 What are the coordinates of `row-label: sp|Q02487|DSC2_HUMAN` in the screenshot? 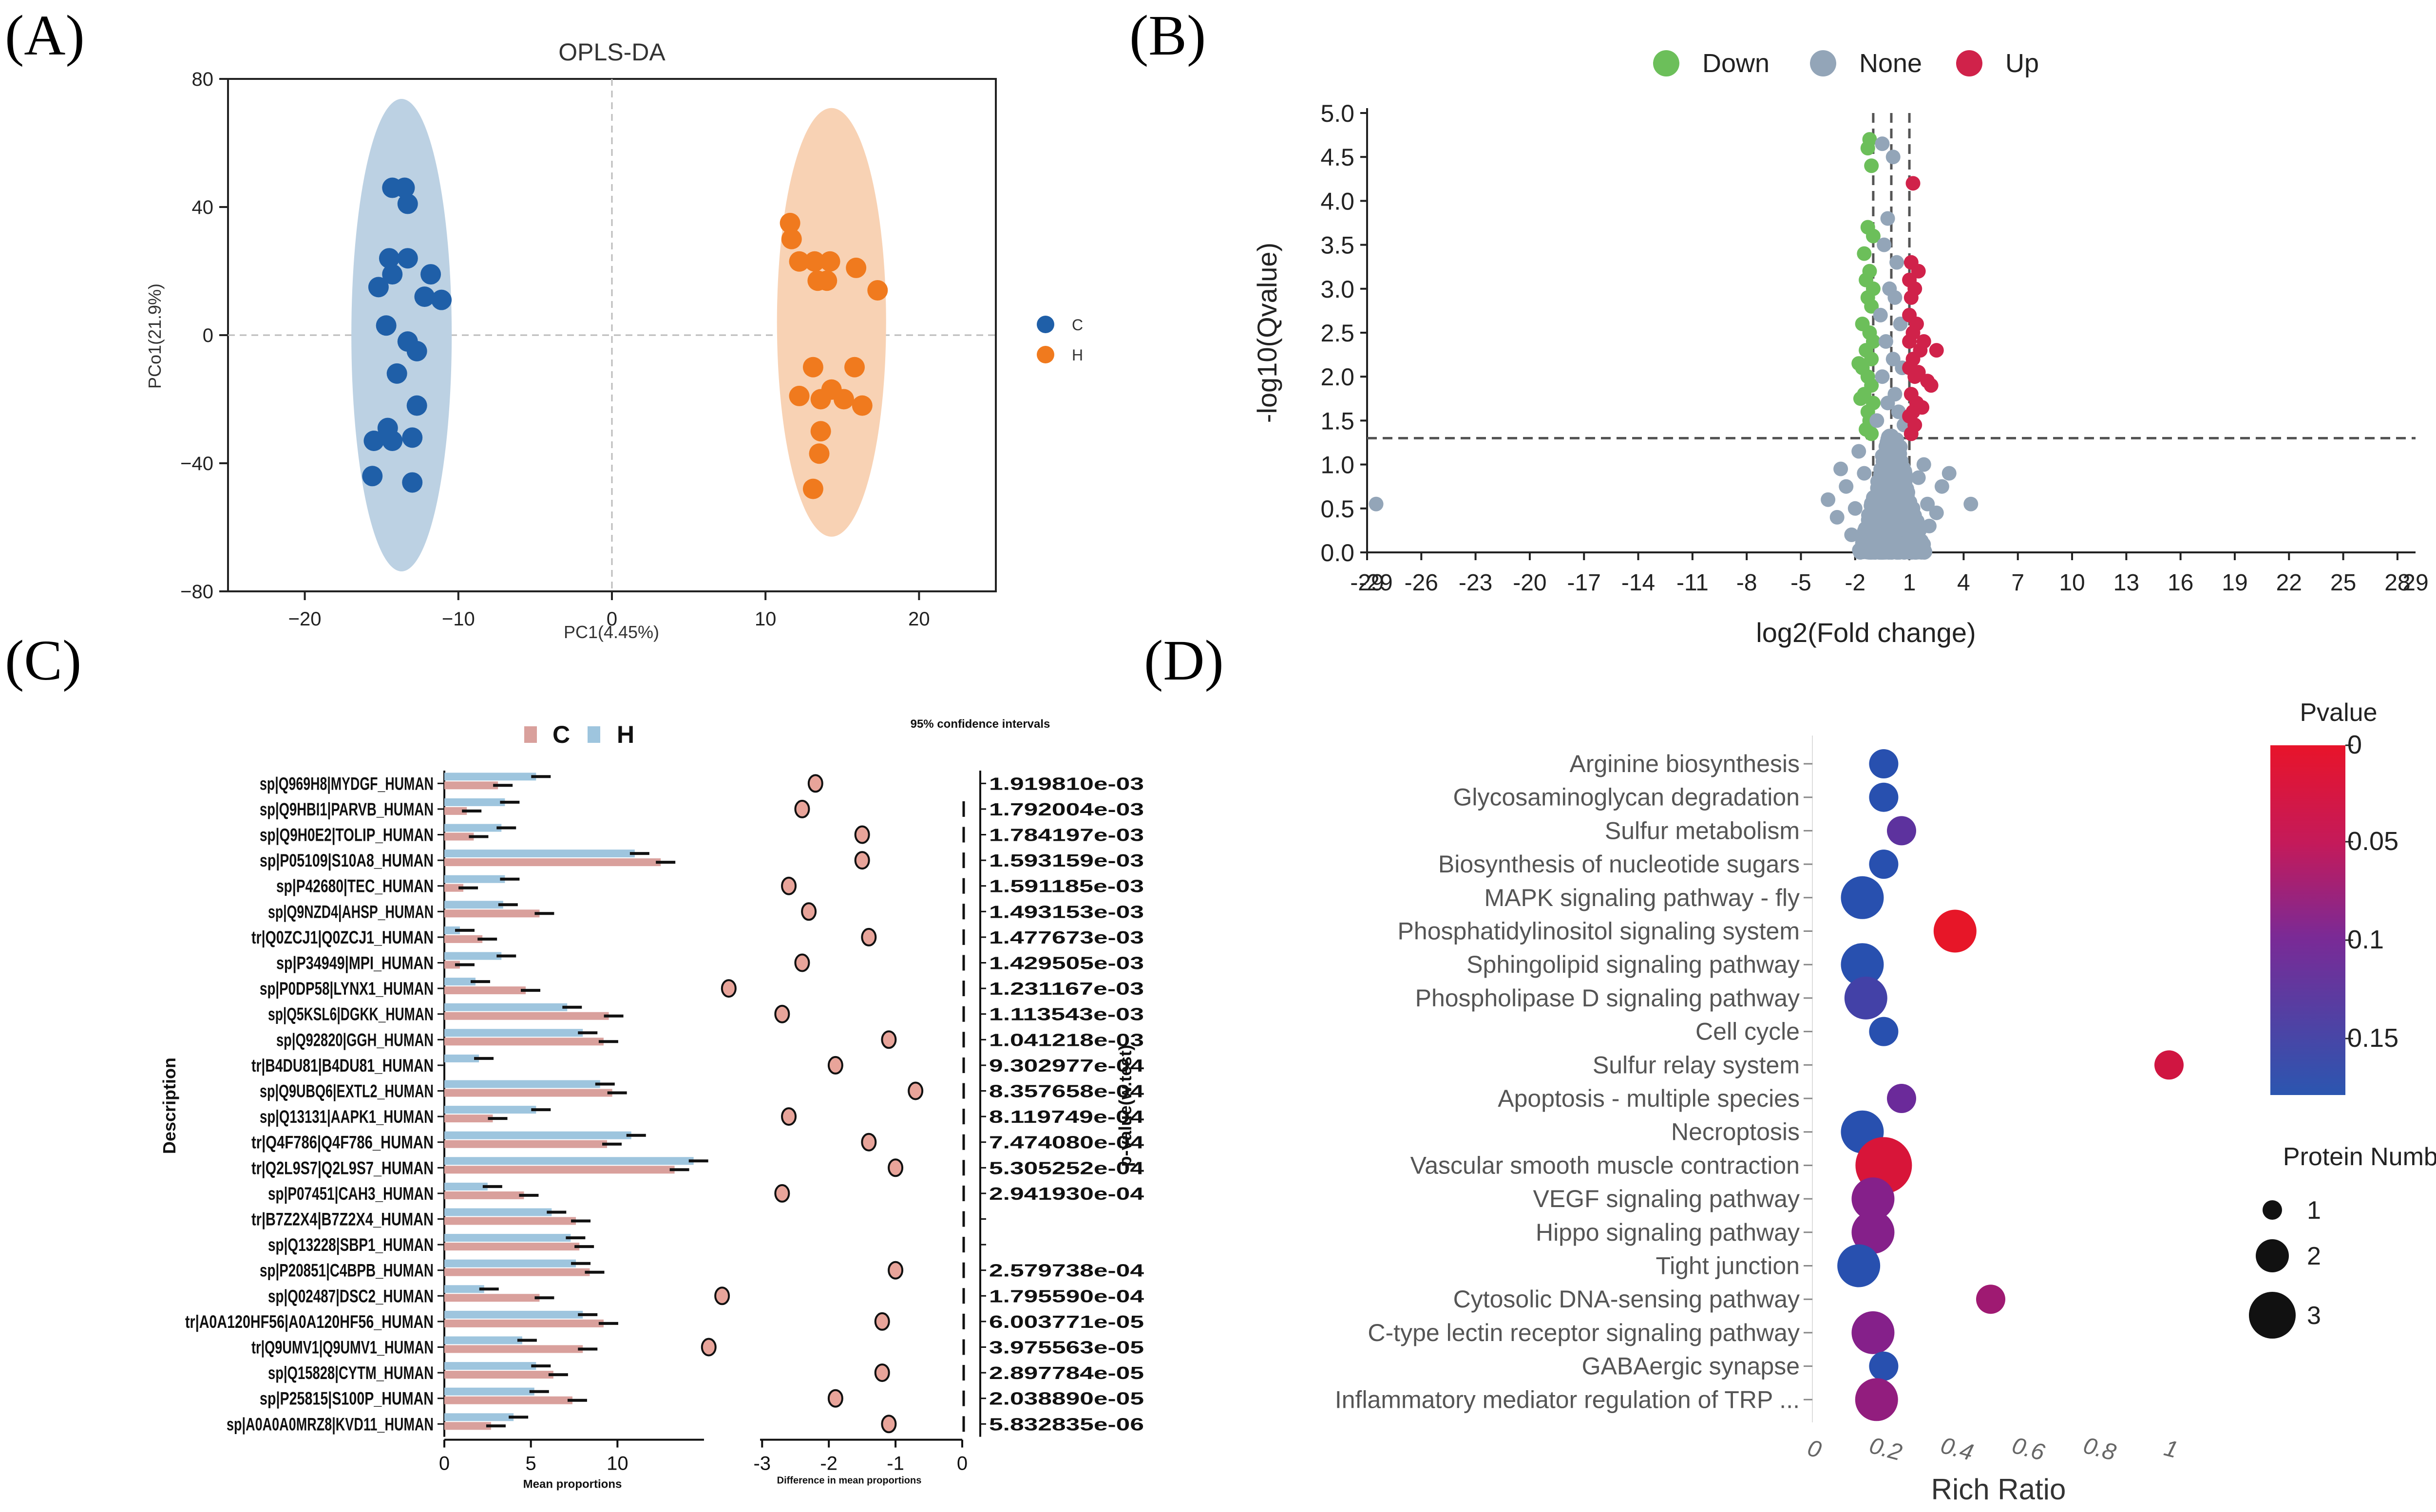 It's located at (351, 1296).